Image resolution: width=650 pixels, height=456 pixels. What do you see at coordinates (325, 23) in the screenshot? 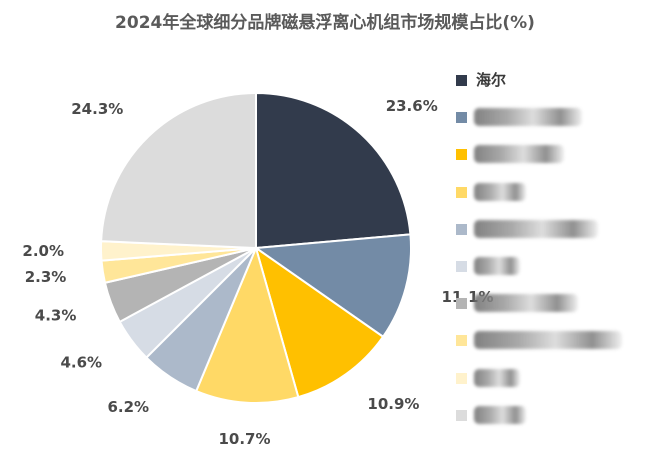
I see `chart-title: 2024年全球细分品牌磁悬浮离心机组市场规模占比(%)` at bounding box center [325, 23].